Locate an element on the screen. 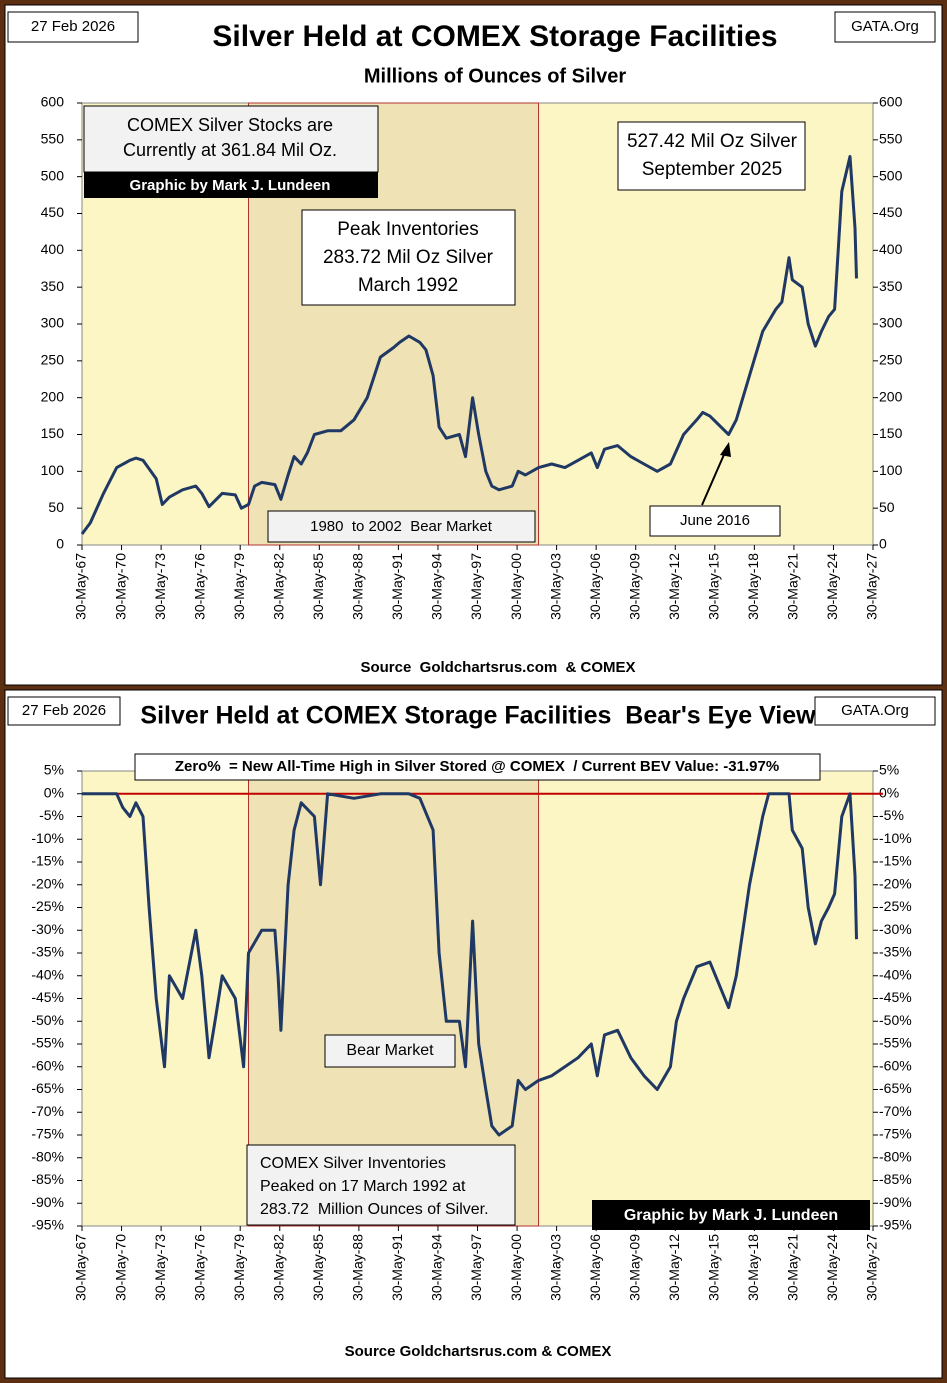 This screenshot has height=1383, width=947. x-tick-label: 30-May-91 is located at coordinates (397, 1267).